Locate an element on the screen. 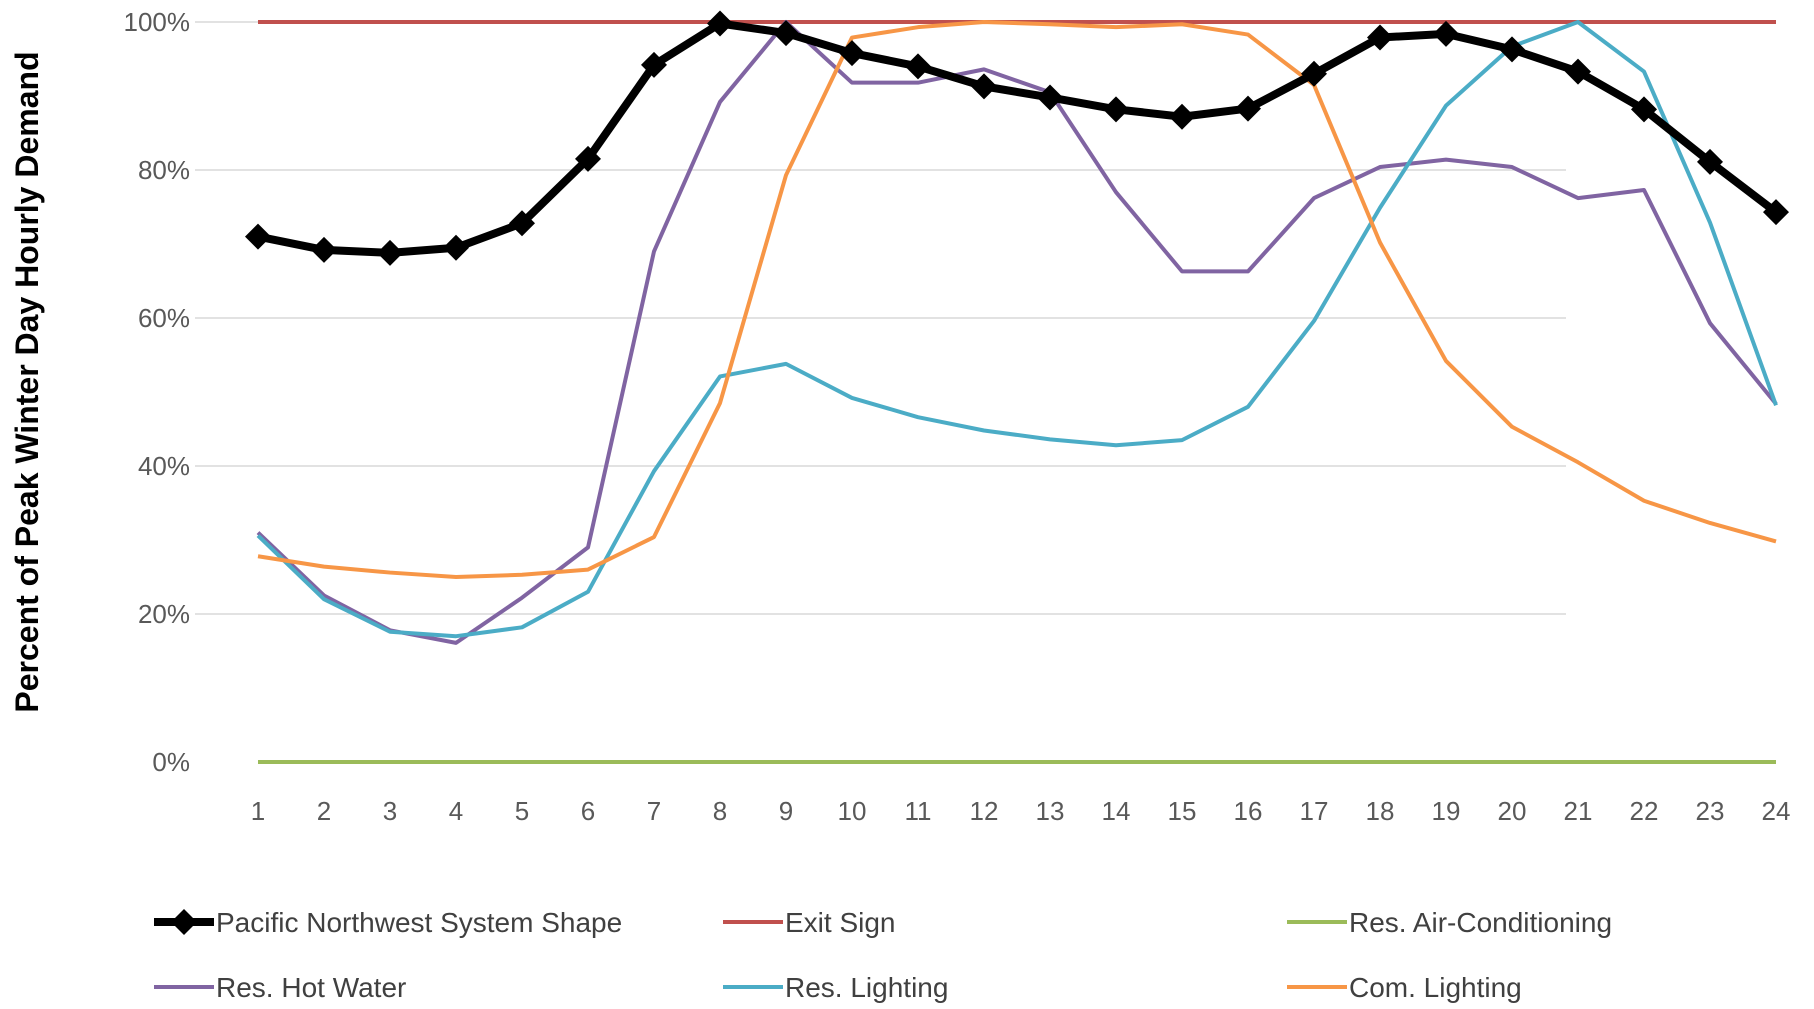 The height and width of the screenshot is (1009, 1814). x-tick-label: 10 is located at coordinates (852, 811).